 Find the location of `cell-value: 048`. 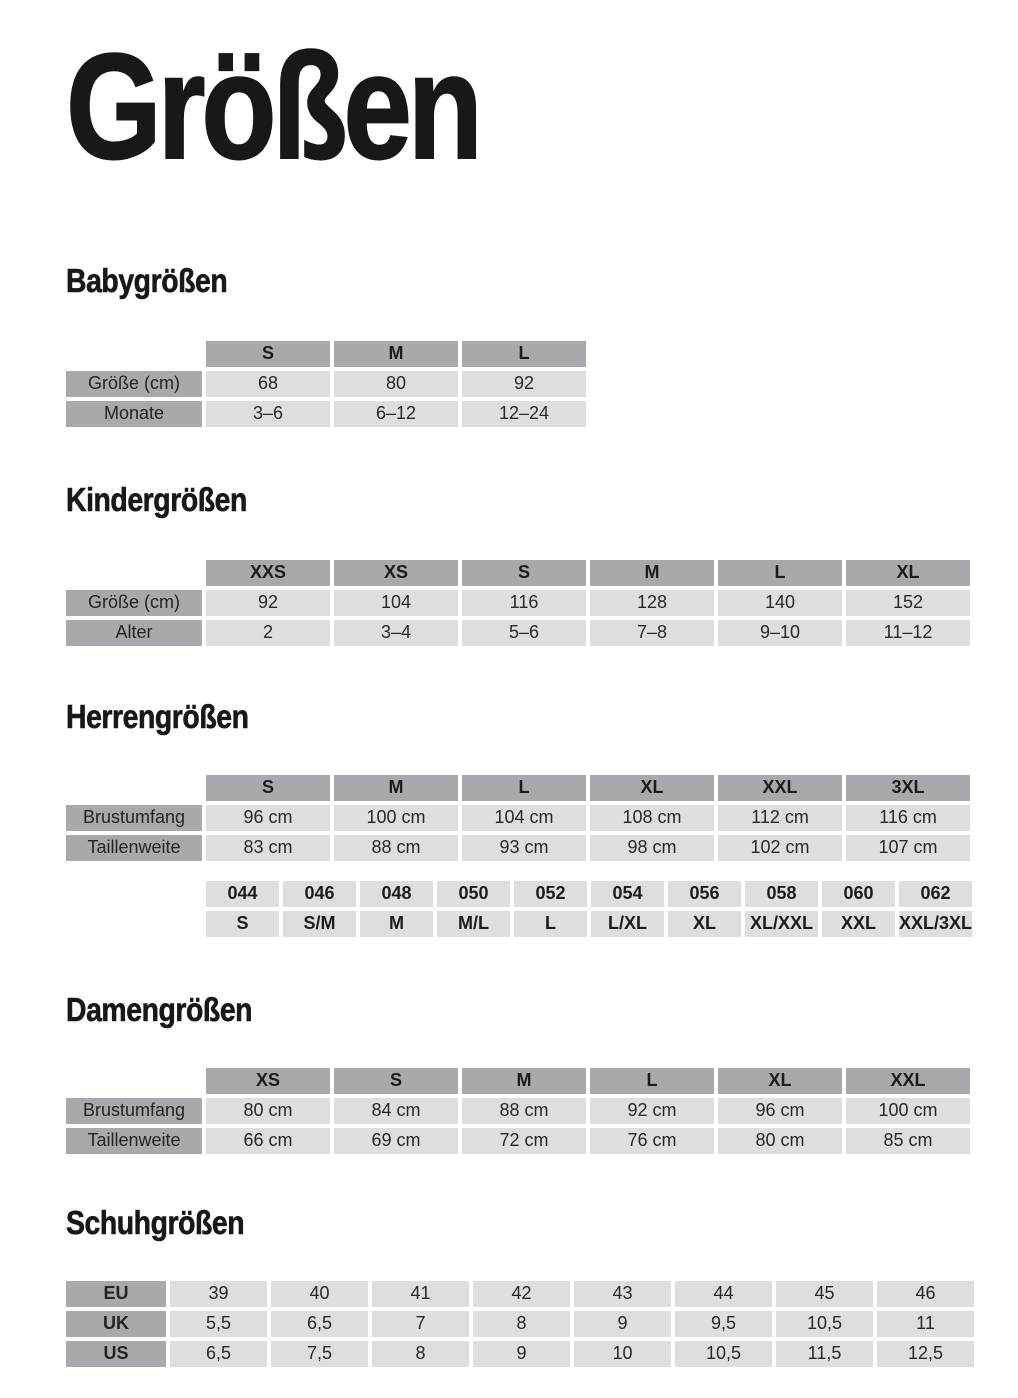

cell-value: 048 is located at coordinates (396, 893).